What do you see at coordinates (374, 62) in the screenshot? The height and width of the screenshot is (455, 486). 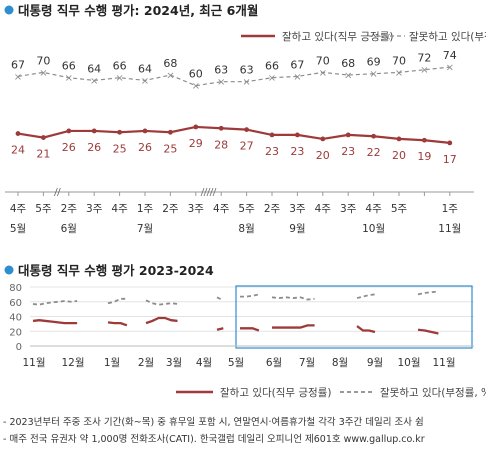 I see `negative-data-label: 69` at bounding box center [374, 62].